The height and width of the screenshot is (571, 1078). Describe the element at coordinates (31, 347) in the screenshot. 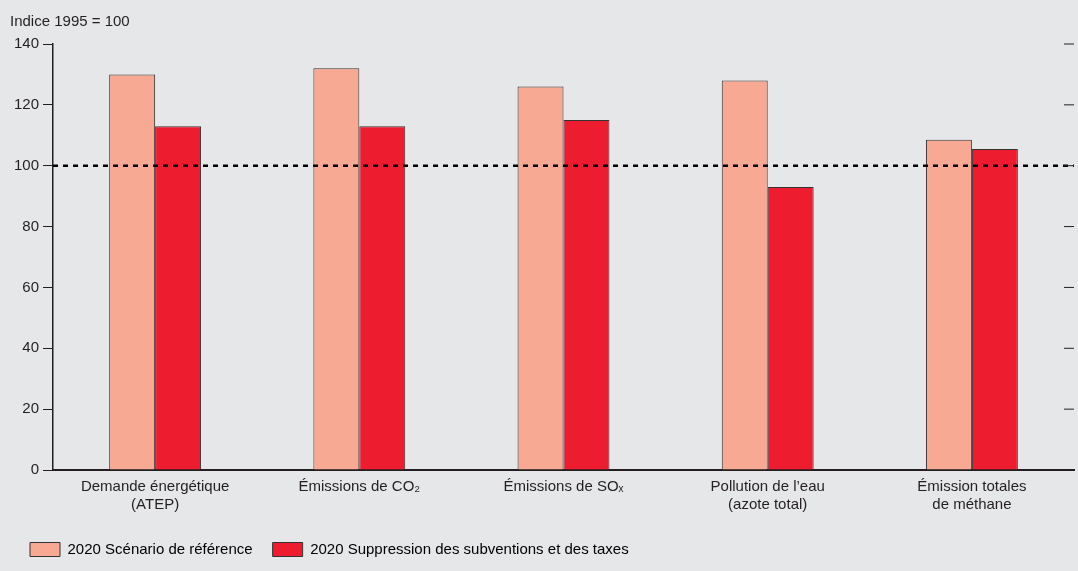

I see `y-tick-label: 40` at that location.